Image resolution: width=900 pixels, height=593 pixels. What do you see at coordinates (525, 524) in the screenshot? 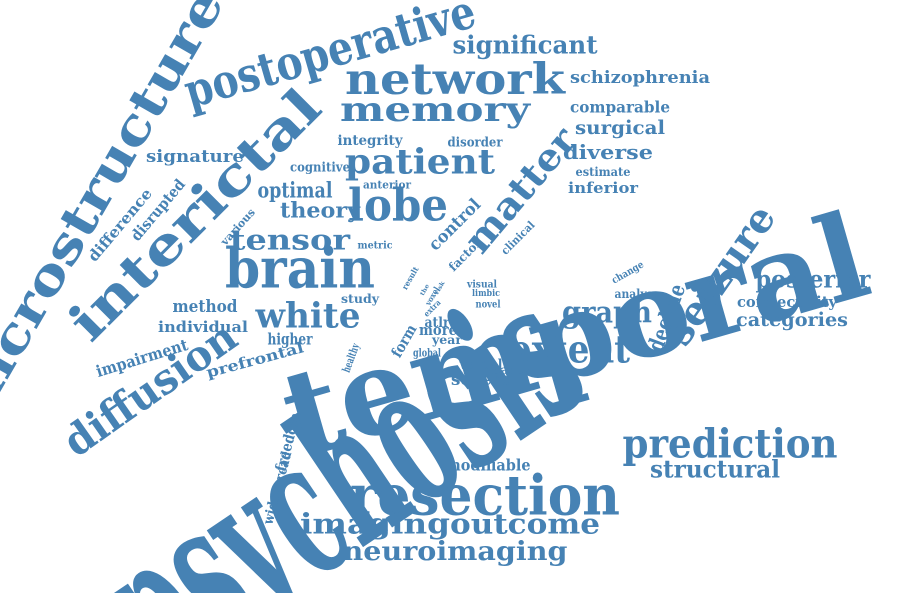
I see `word-outcome: outcome` at bounding box center [525, 524].